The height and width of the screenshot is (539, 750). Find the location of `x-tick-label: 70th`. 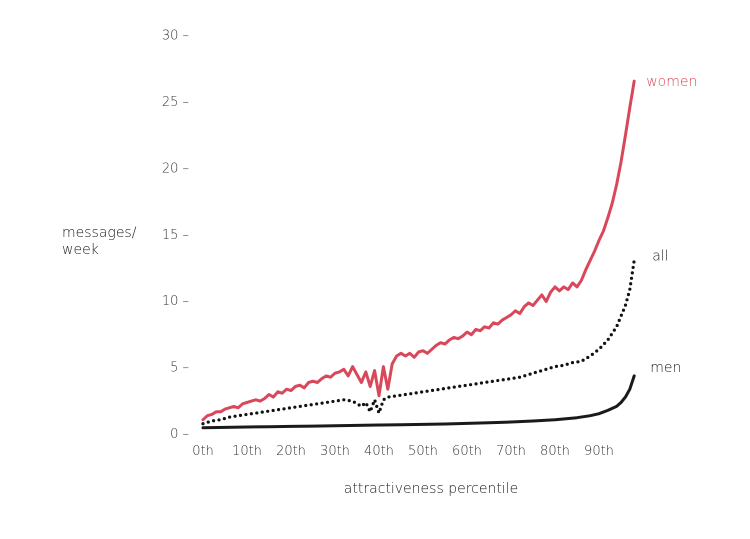

x-tick-label: 70th is located at coordinates (511, 451).